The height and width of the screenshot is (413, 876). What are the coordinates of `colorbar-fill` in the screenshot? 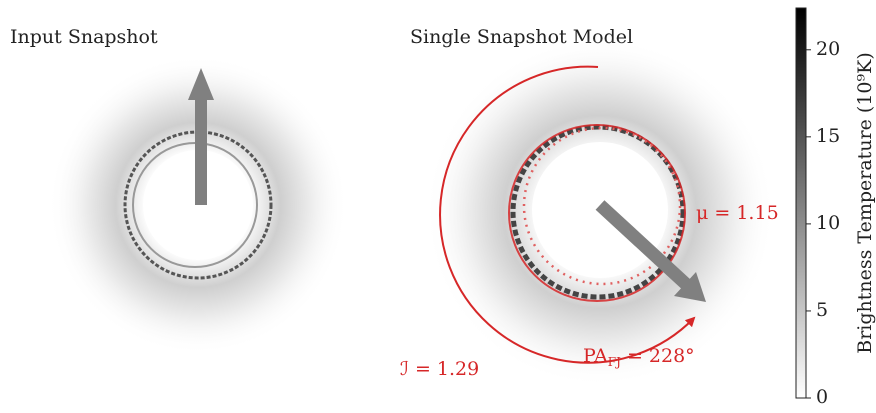 It's located at (801, 203).